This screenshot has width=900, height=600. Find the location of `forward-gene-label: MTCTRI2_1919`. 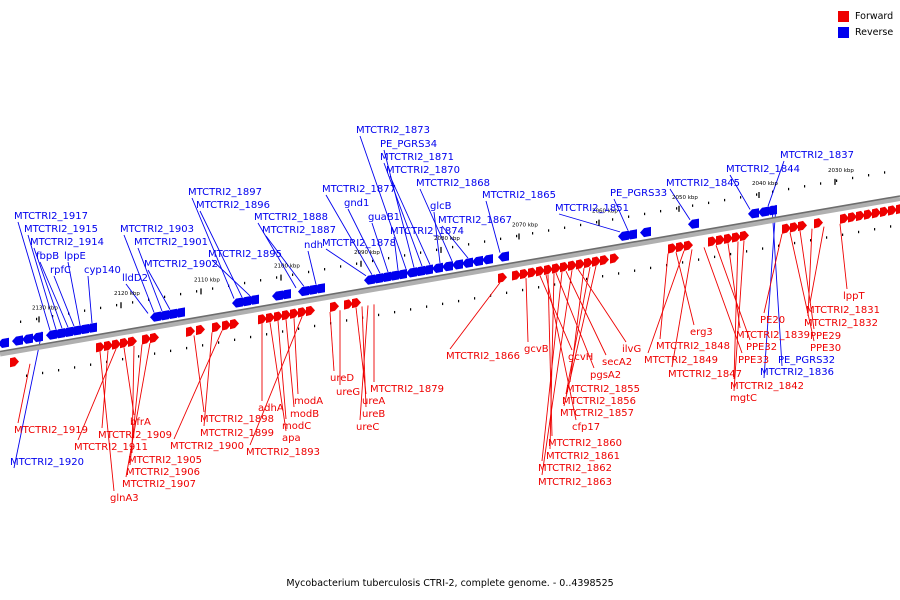

forward-gene-label: MTCTRI2_1919 is located at coordinates (51, 430).